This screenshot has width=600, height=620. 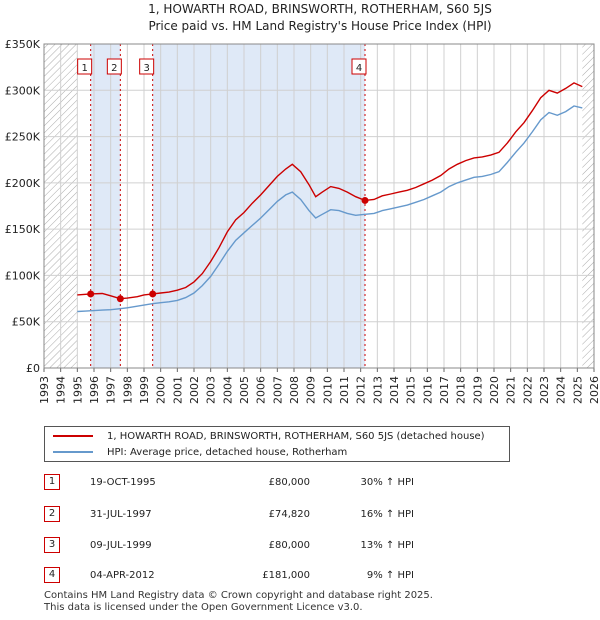 What do you see at coordinates (23, 44) in the screenshot?
I see `y-tick-label: £350K` at bounding box center [23, 44].